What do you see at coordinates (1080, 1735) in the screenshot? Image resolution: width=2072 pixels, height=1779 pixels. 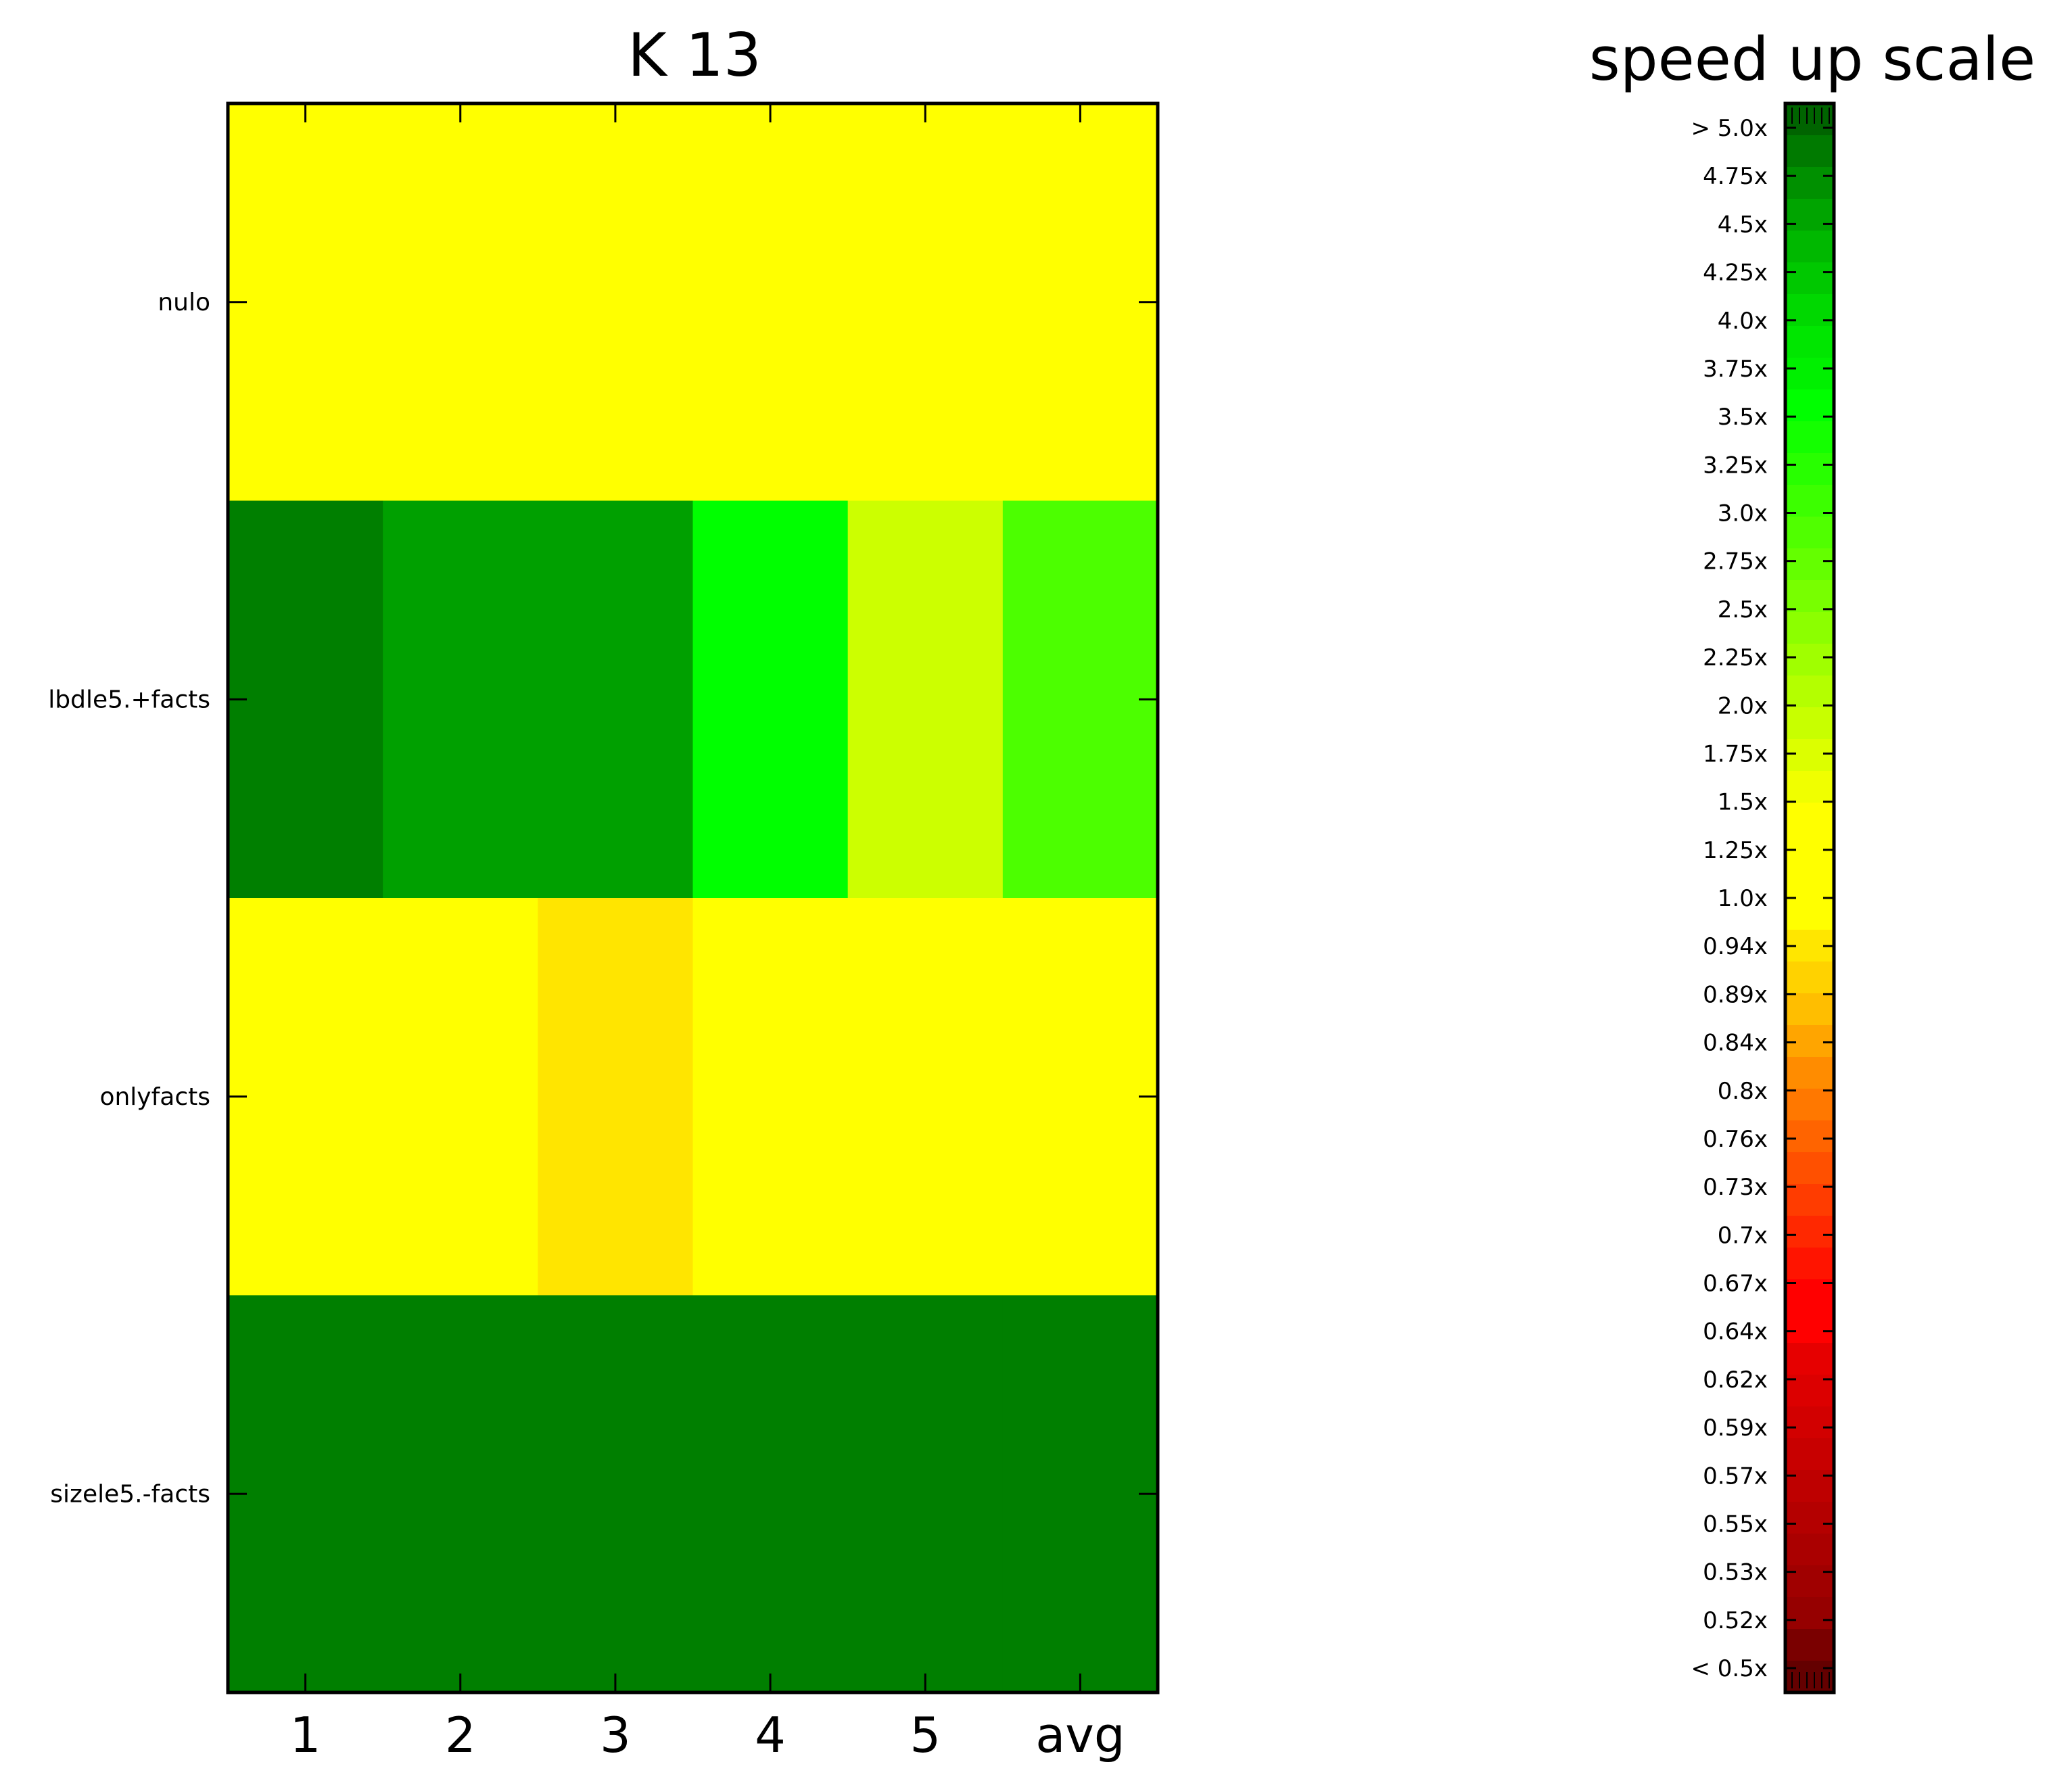 I see `x-tick-label: avg` at bounding box center [1080, 1735].